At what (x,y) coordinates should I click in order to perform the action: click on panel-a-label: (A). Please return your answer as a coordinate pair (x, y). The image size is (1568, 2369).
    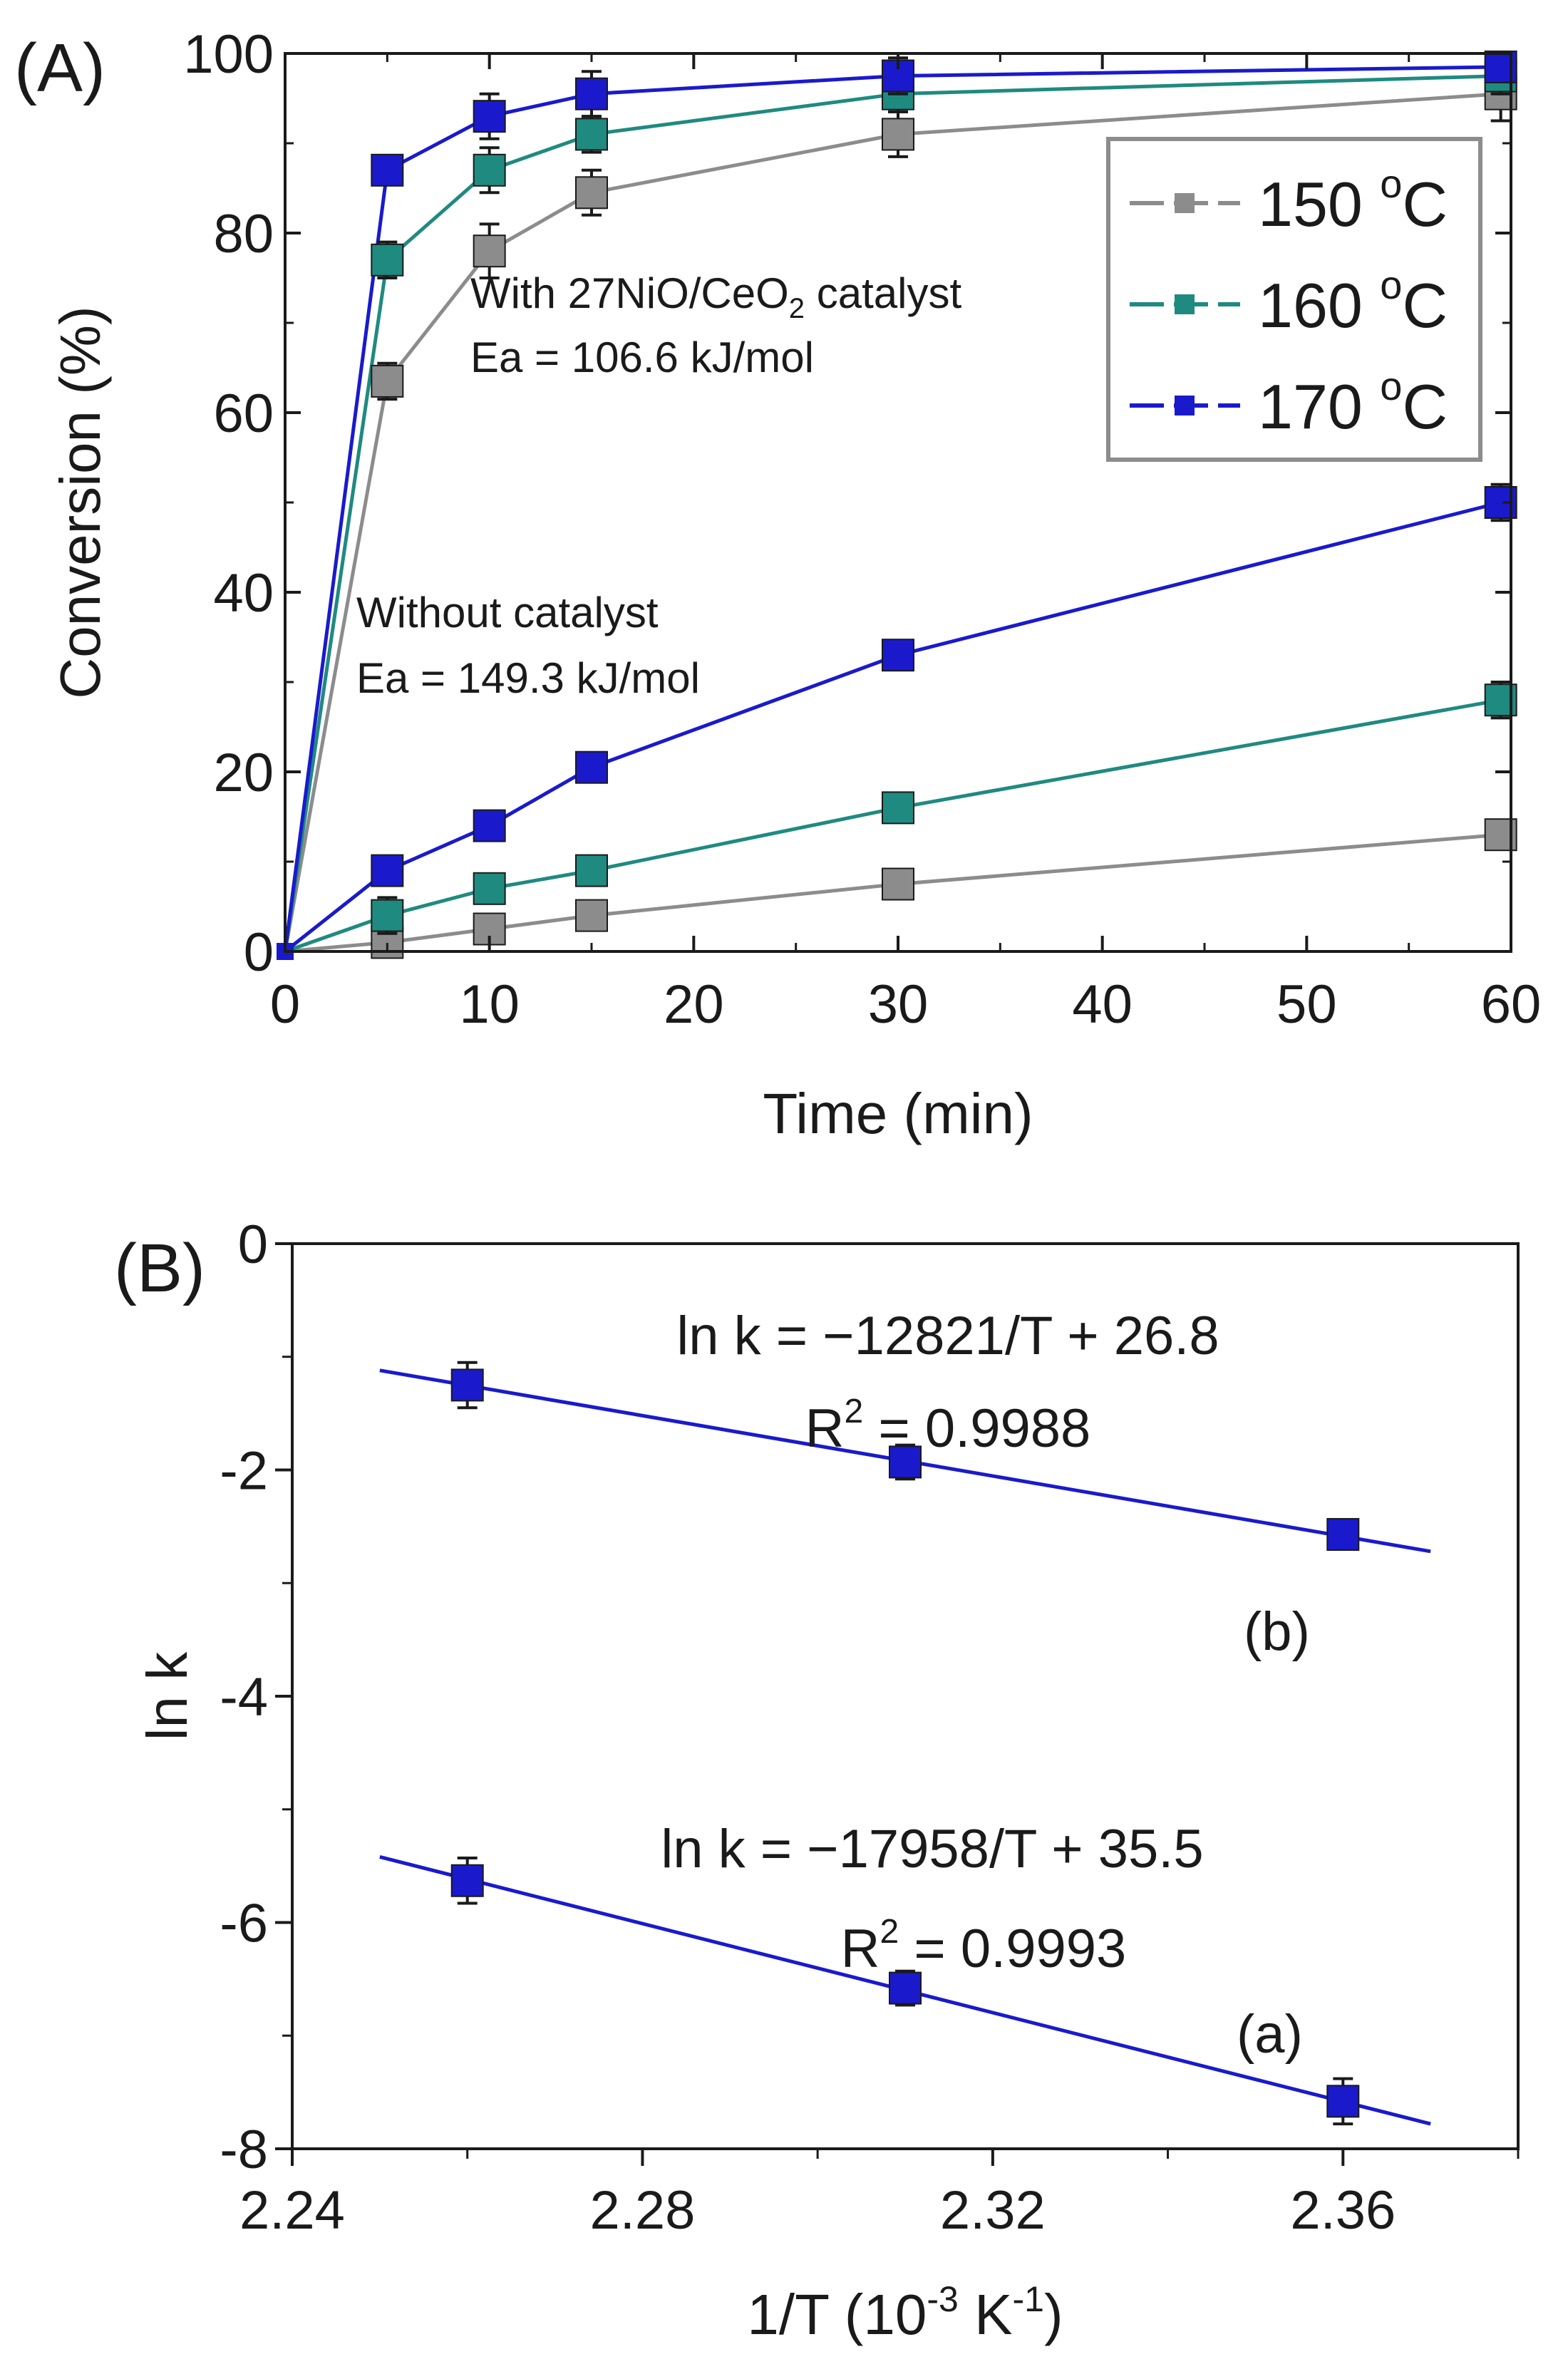
    Looking at the image, I should click on (60, 68).